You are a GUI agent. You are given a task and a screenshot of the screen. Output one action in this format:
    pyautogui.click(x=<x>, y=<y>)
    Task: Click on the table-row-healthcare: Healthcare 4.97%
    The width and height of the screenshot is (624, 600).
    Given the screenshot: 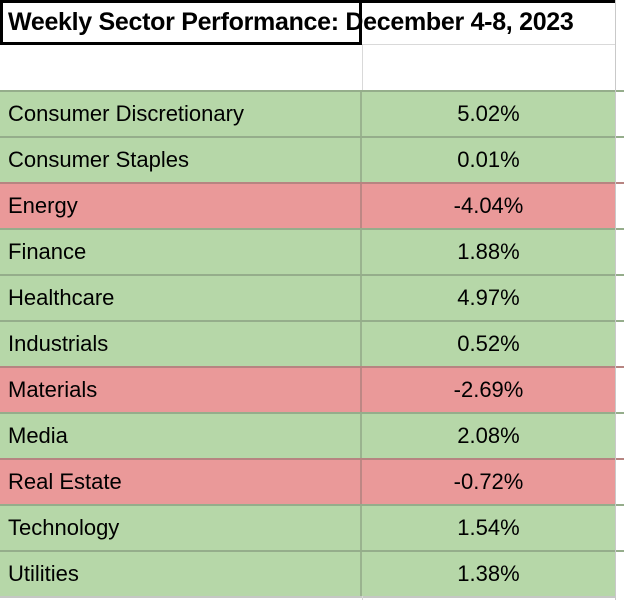 What is the action you would take?
    pyautogui.click(x=312, y=297)
    